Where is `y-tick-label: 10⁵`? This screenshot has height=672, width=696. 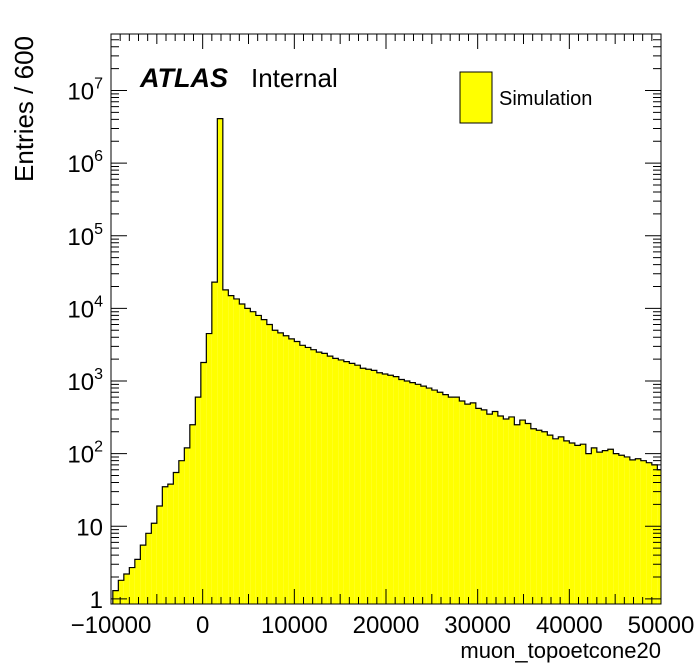
y-tick-label: 10⁵ is located at coordinates (85, 236).